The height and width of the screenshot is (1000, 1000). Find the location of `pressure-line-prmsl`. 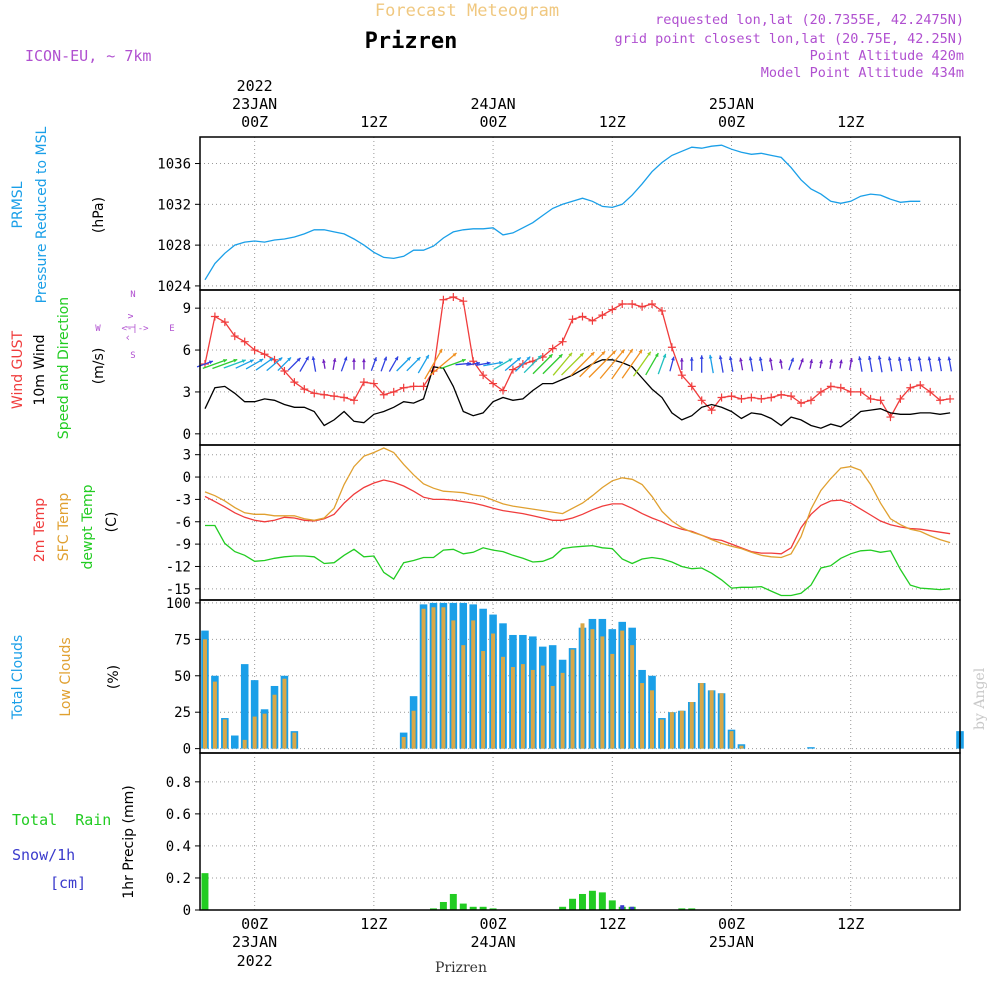

pressure-line-prmsl is located at coordinates (562, 212).